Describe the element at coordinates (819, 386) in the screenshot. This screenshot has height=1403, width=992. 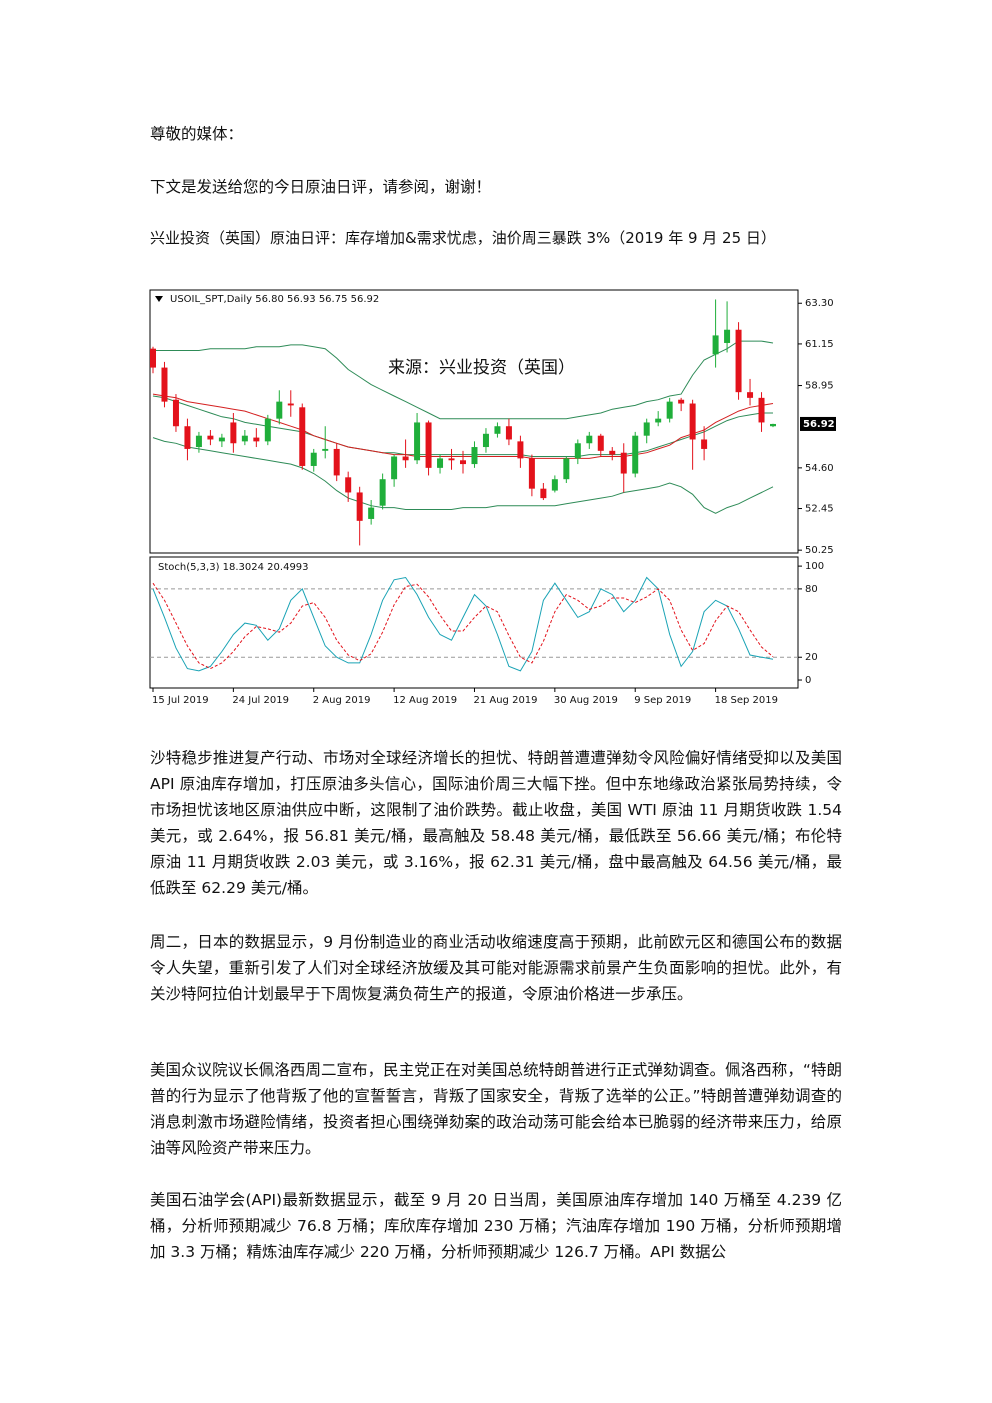
I see `y-tick-label: 58.95` at that location.